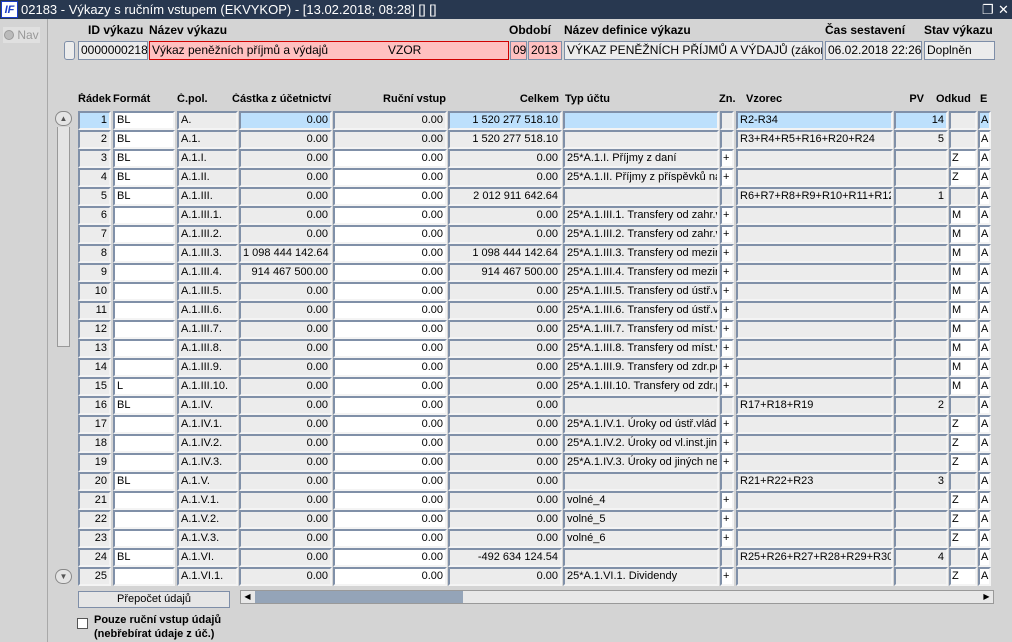 This screenshot has width=1012, height=642. What do you see at coordinates (207, 519) in the screenshot?
I see `cell-cpol: A.1.V.2.` at bounding box center [207, 519].